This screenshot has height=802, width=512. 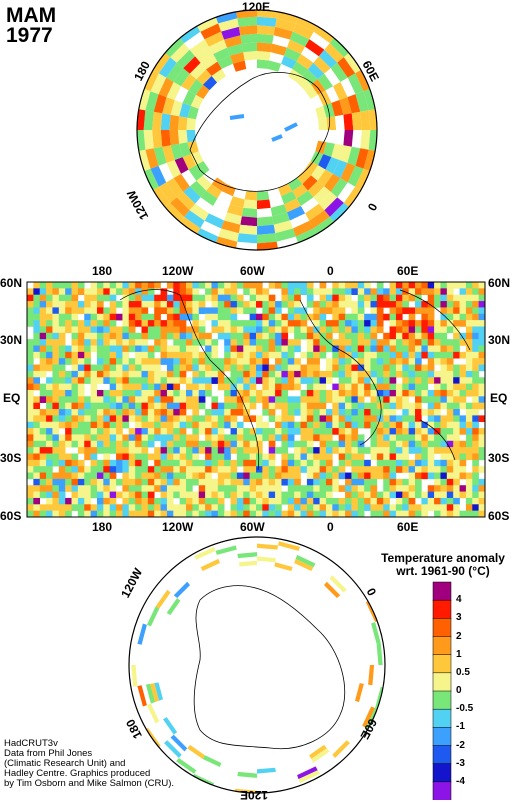 What do you see at coordinates (499, 516) in the screenshot?
I see `lat-label-right: 60S` at bounding box center [499, 516].